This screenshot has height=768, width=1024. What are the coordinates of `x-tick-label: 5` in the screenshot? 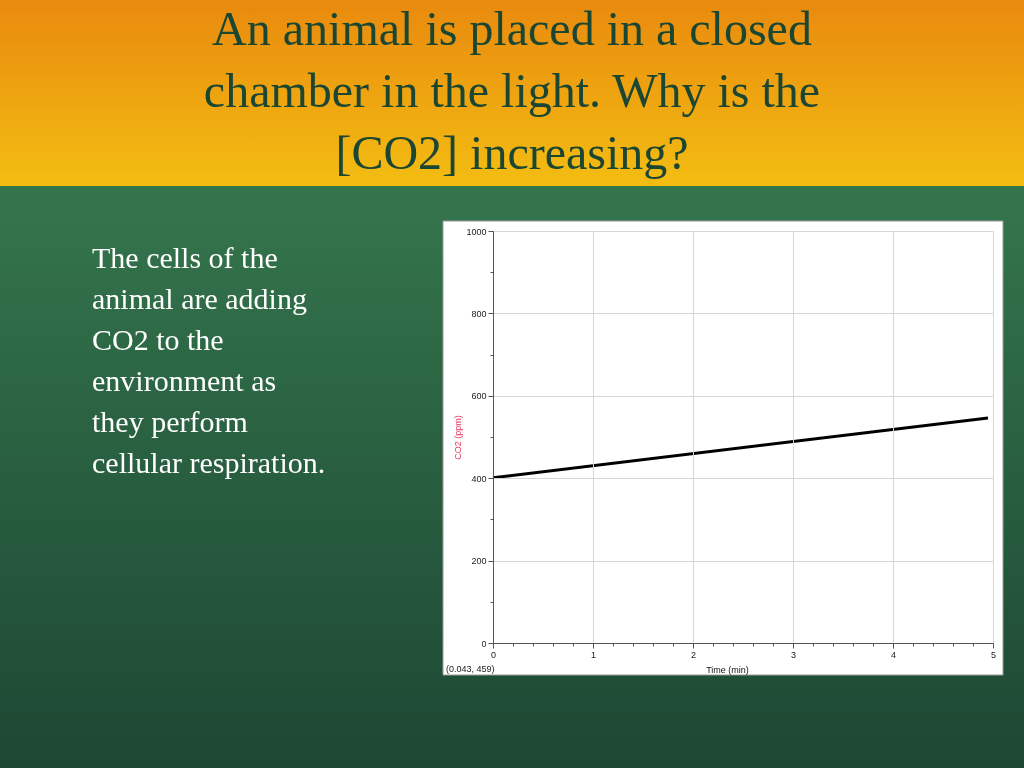 It's located at (993, 654).